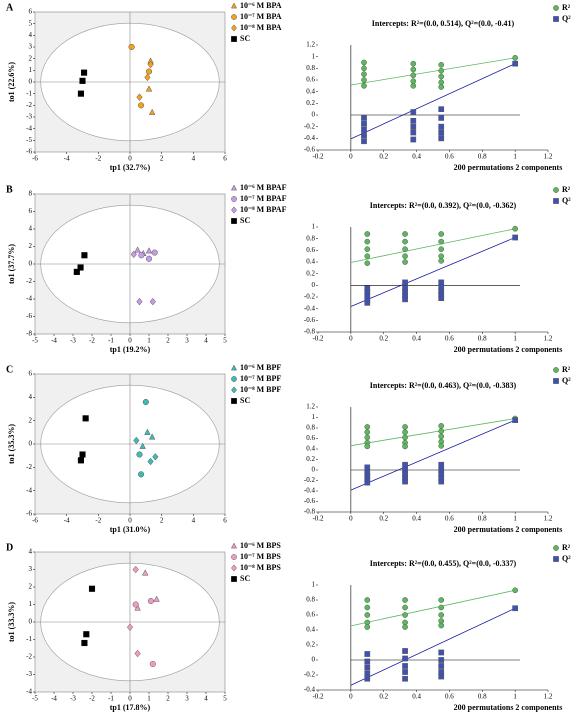 The width and height of the screenshot is (581, 718). Describe the element at coordinates (29, 490) in the screenshot. I see `y-tick-label: -4` at that location.